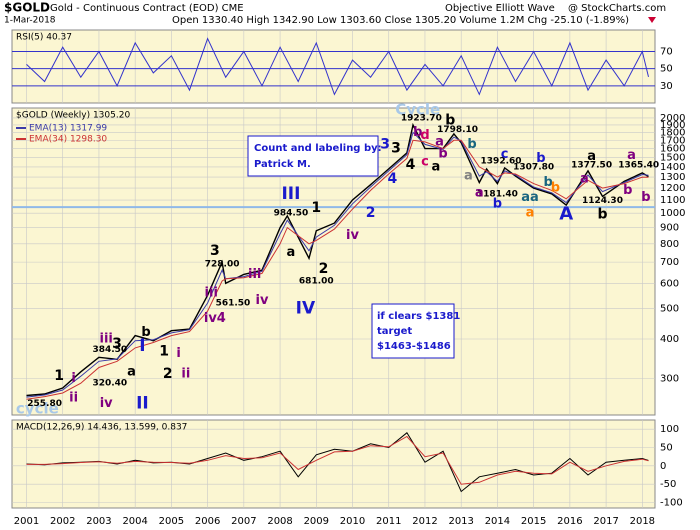 This screenshot has width=700, height=530. What do you see at coordinates (672, 157) in the screenshot?
I see `y-tick-label: 1500` at bounding box center [672, 157].